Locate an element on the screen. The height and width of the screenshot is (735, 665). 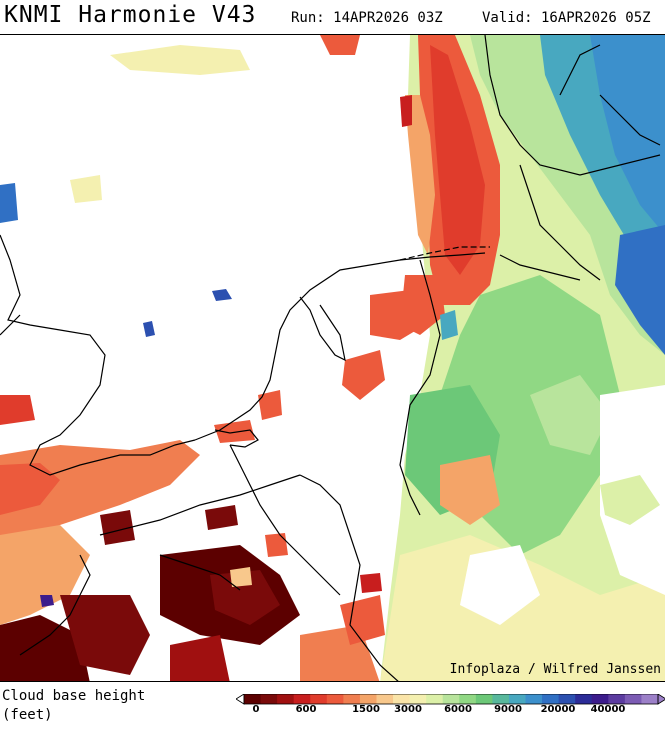
colorbar-tick-label: 3000 is located at coordinates (408, 709).